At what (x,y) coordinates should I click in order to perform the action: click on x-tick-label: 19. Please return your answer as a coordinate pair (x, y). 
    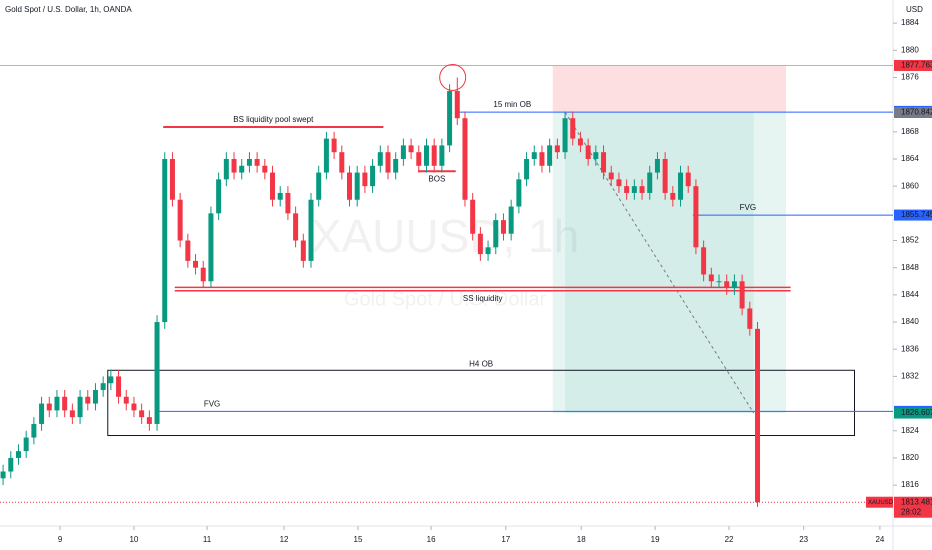
    Looking at the image, I should click on (655, 539).